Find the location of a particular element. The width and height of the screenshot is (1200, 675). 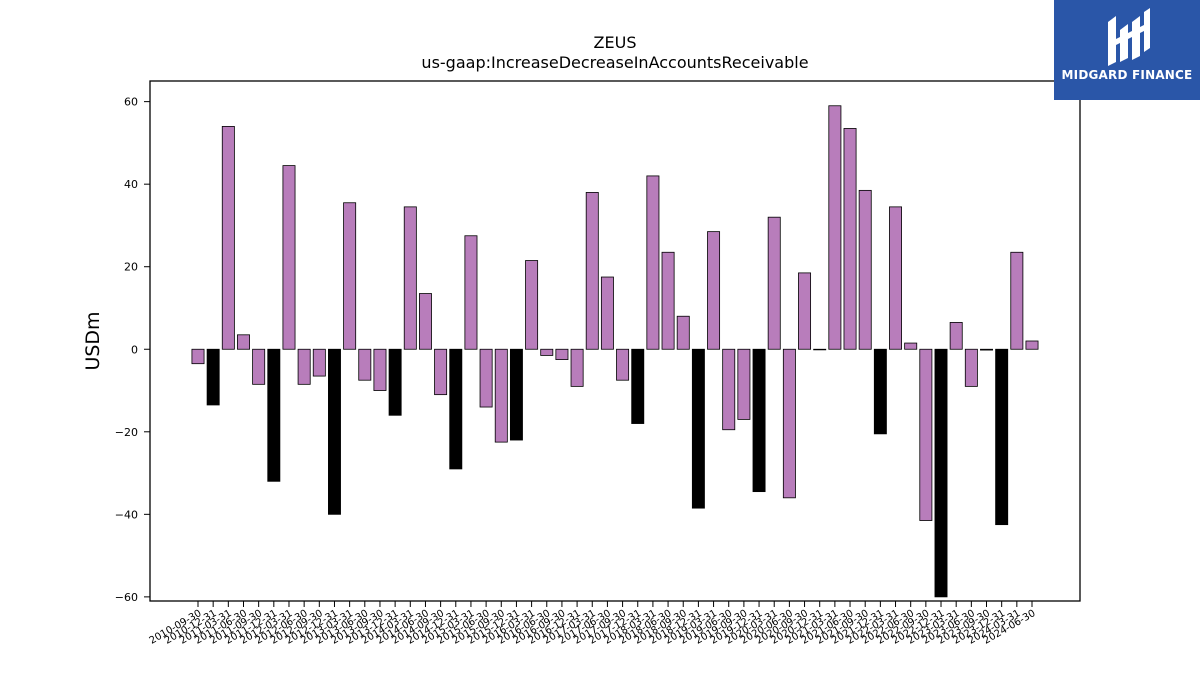

y-axis-label: USDm is located at coordinates (93, 340).